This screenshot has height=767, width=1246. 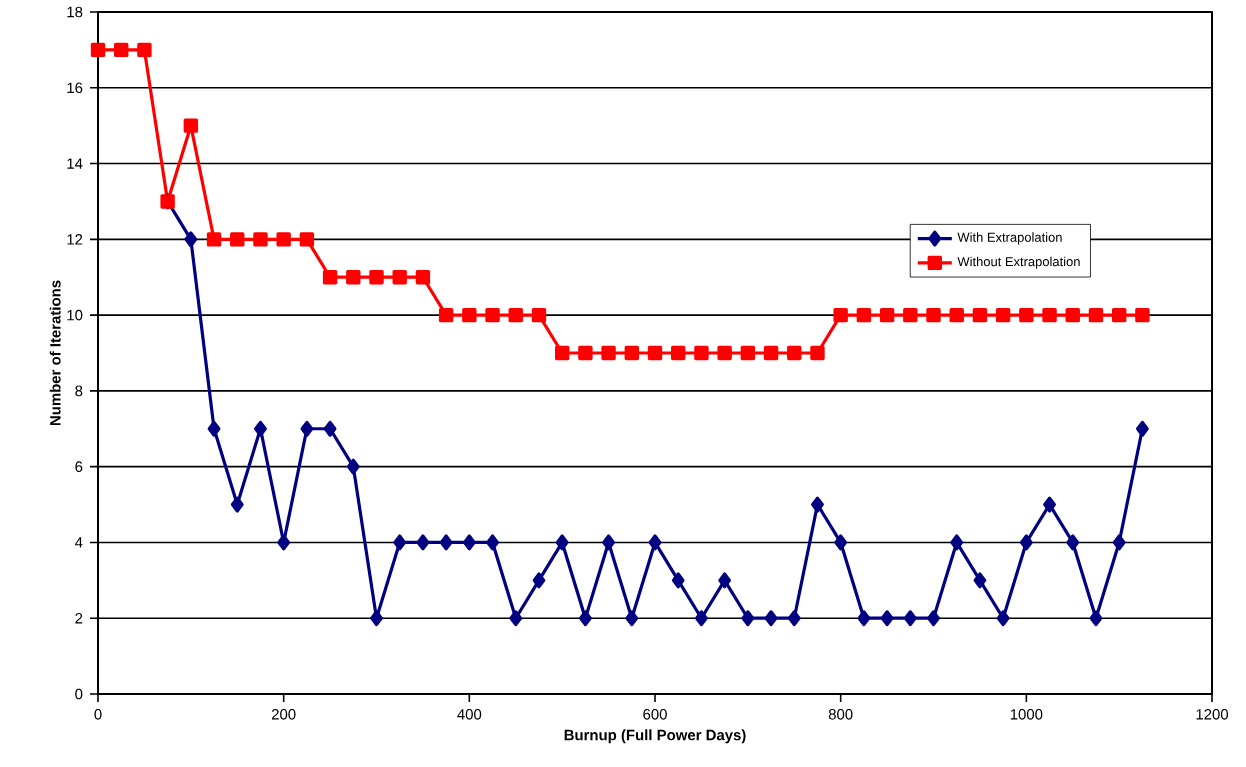 I want to click on y-tick-label: 0, so click(x=79, y=694).